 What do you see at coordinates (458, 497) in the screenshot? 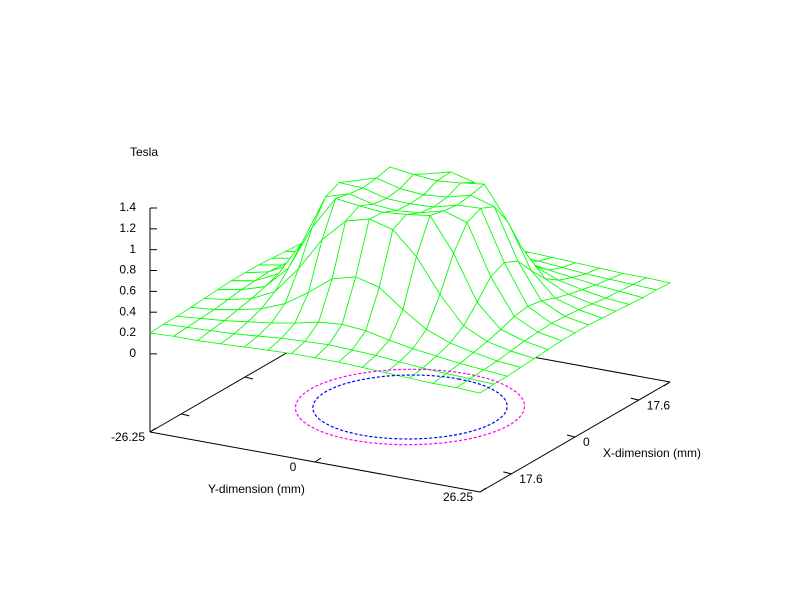
I see `y-tick-label: 26.25` at bounding box center [458, 497].